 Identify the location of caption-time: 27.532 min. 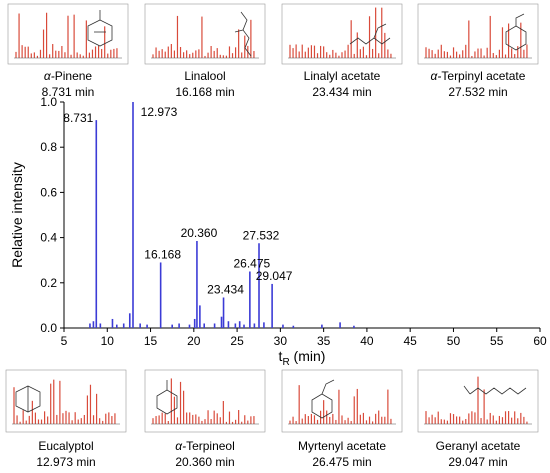
(477, 92).